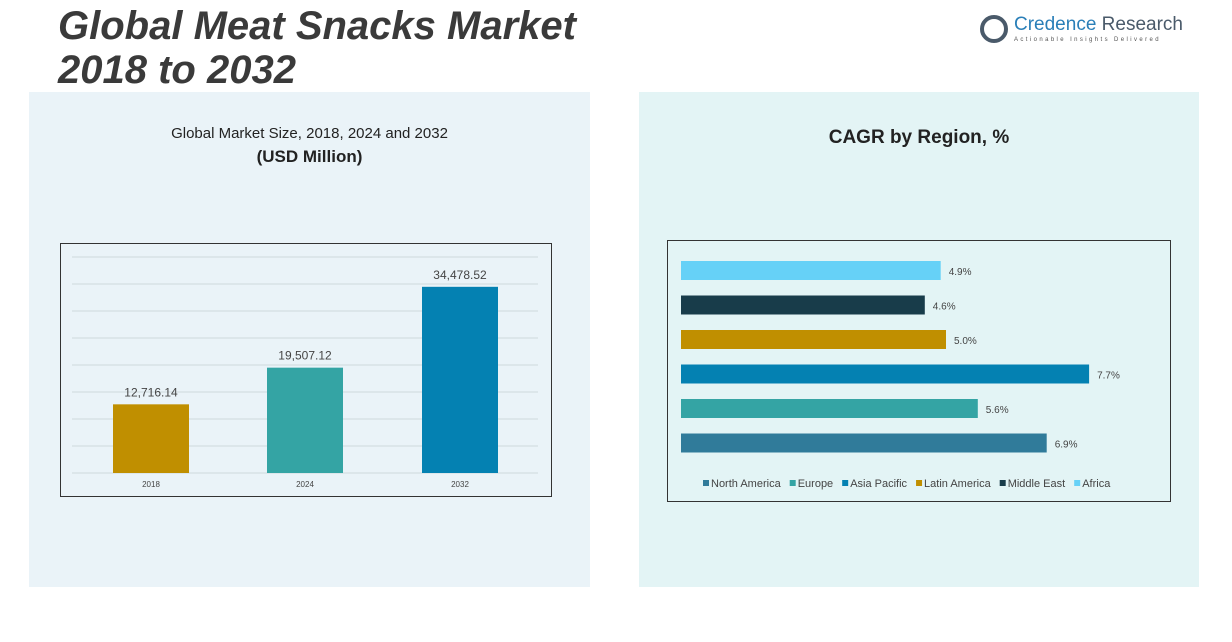 Image resolution: width=1232 pixels, height=642 pixels. I want to click on data-label: 4.6%, so click(944, 307).